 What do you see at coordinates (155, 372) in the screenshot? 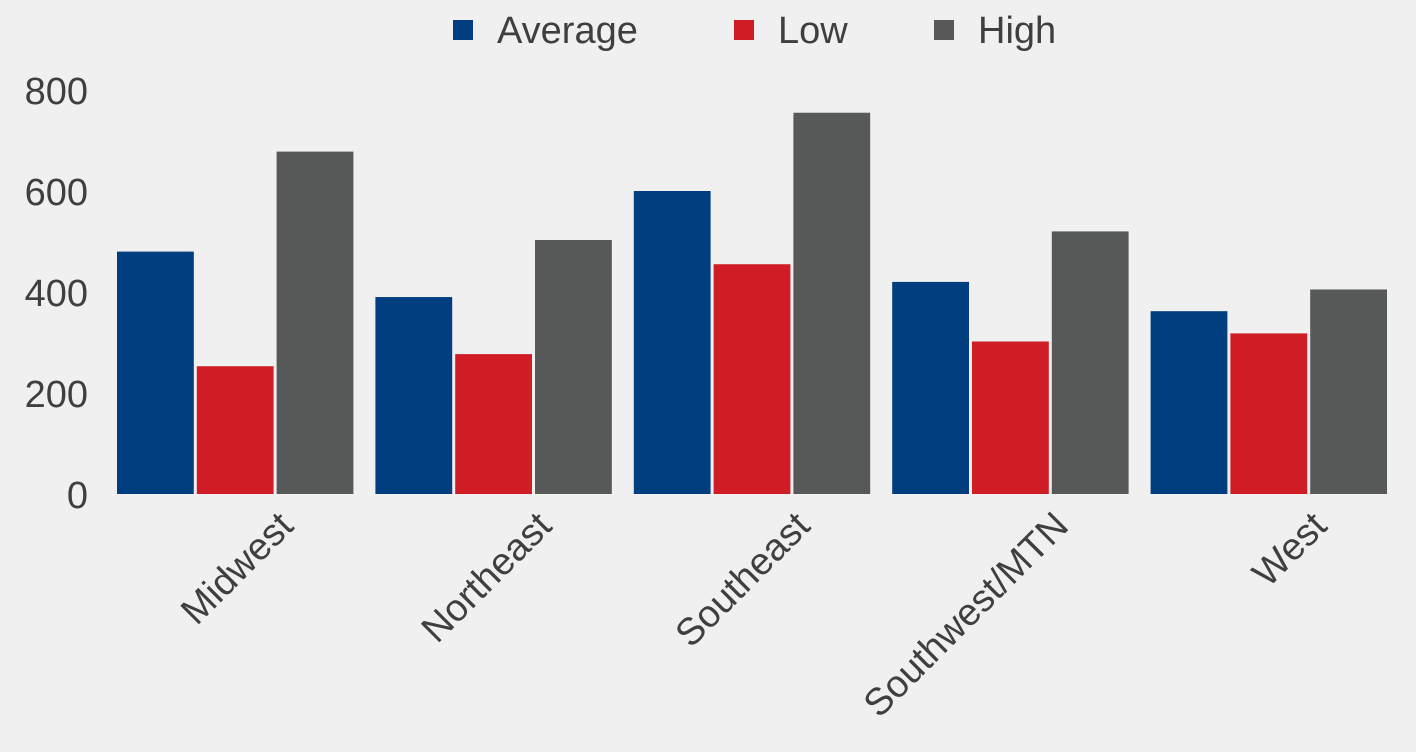
I see `bar-average-midwest` at bounding box center [155, 372].